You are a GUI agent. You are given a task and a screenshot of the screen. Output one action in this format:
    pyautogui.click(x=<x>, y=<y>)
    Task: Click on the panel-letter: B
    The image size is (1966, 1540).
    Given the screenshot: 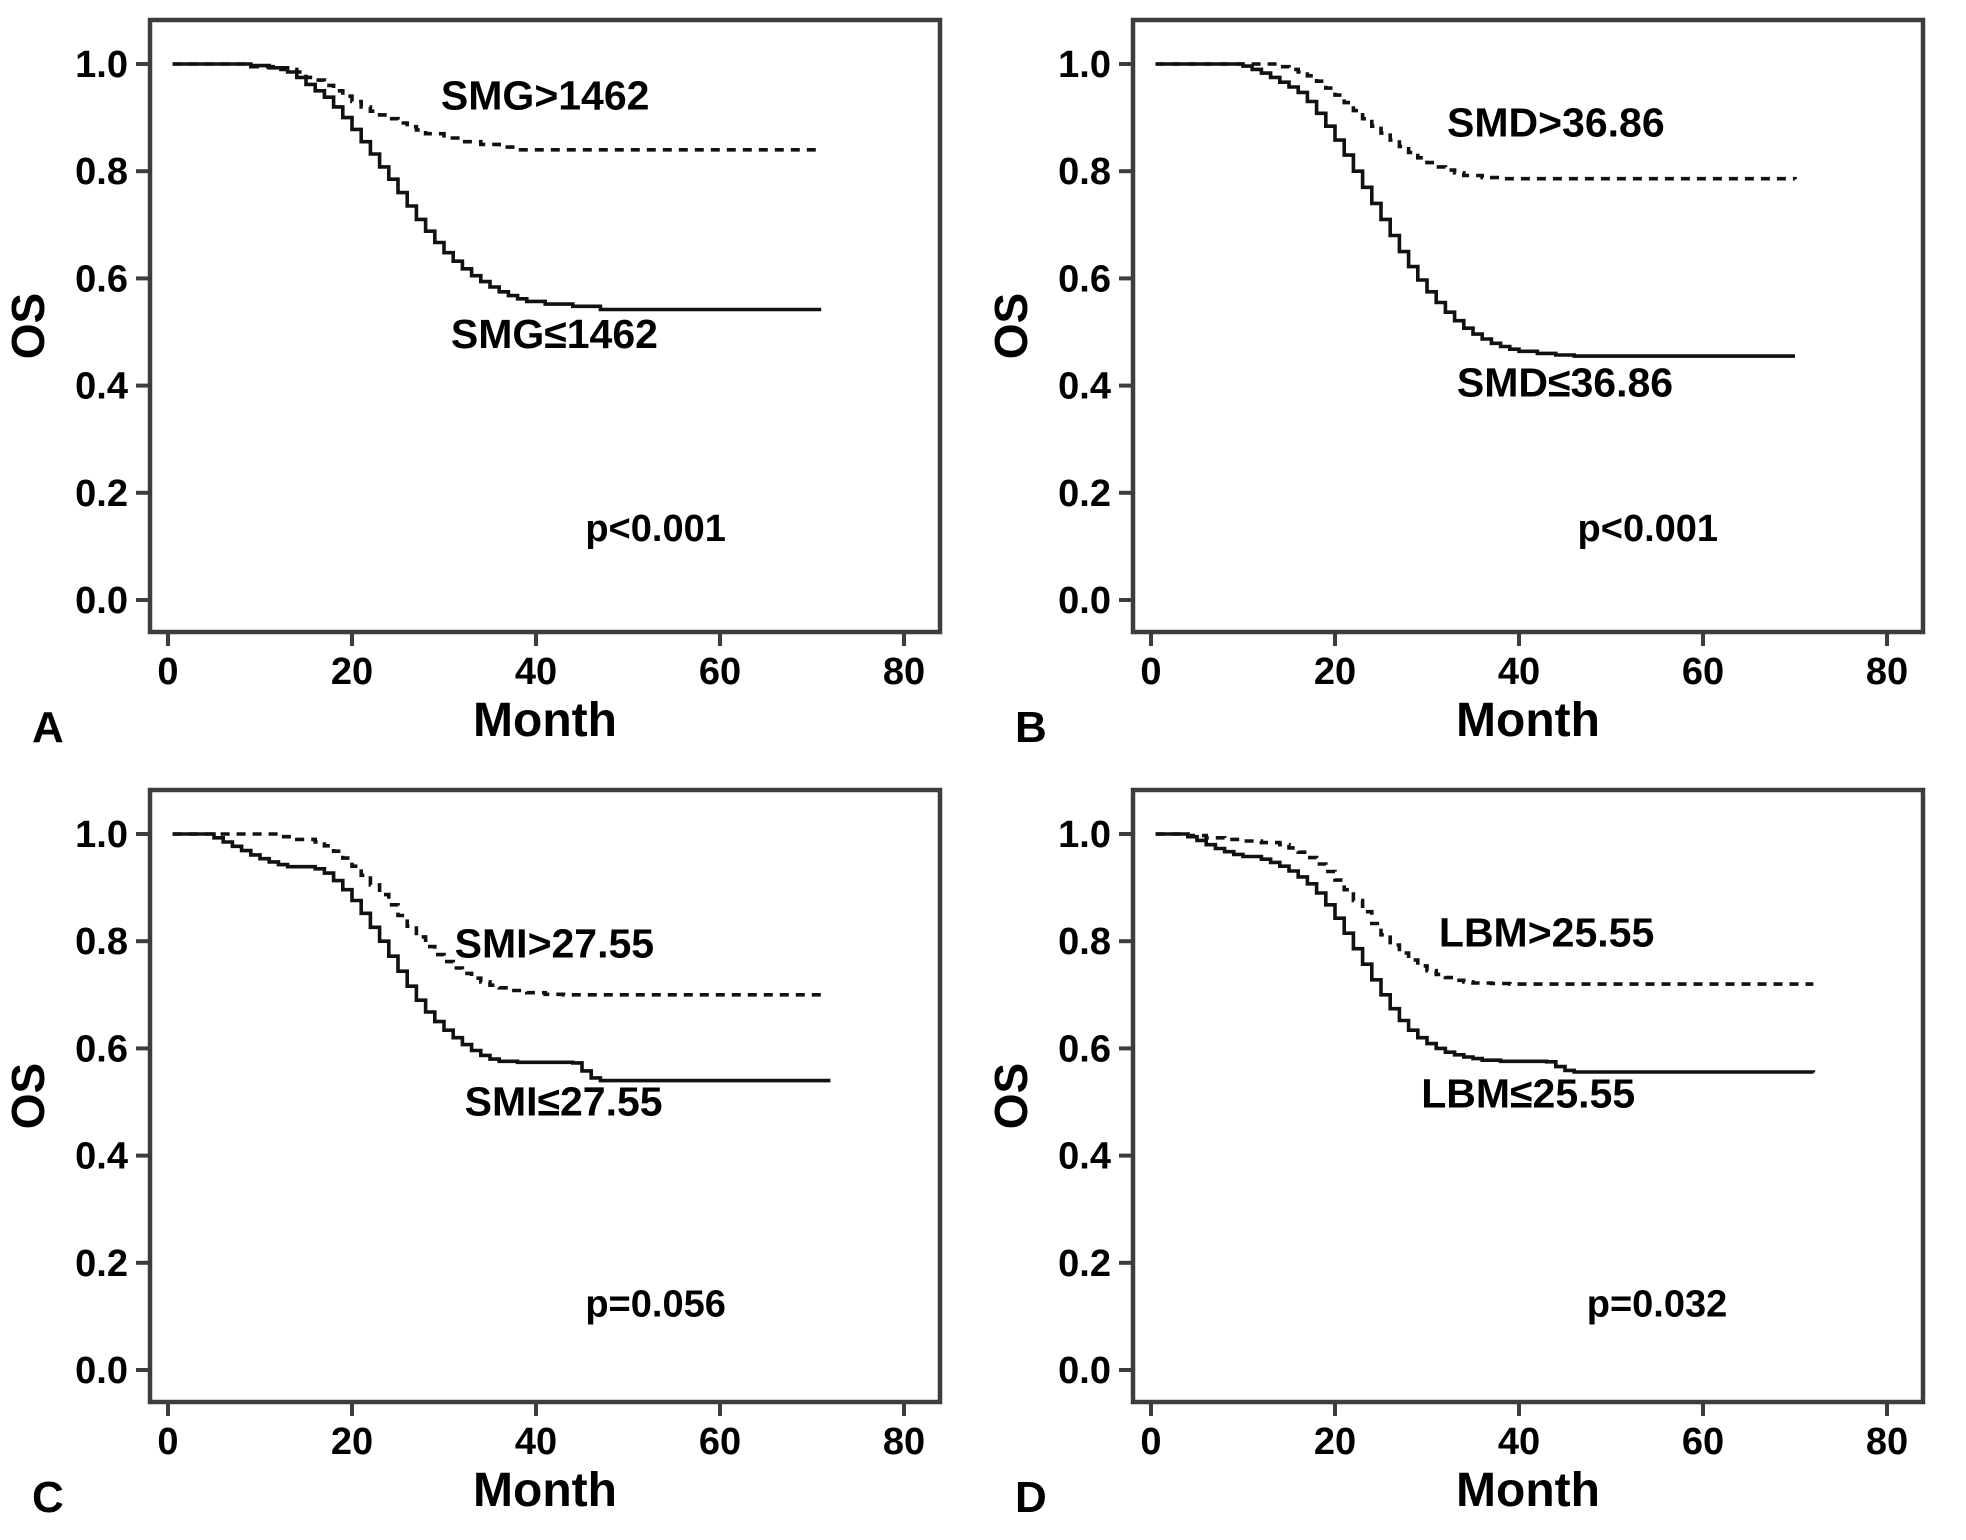 What is the action you would take?
    pyautogui.click(x=1031, y=727)
    